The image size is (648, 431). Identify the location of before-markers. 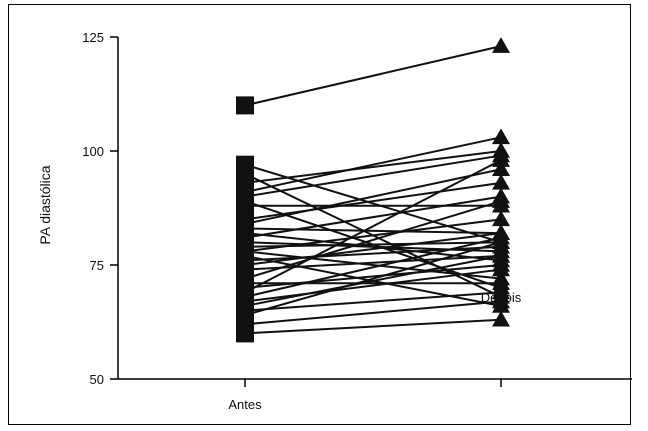
(245, 219).